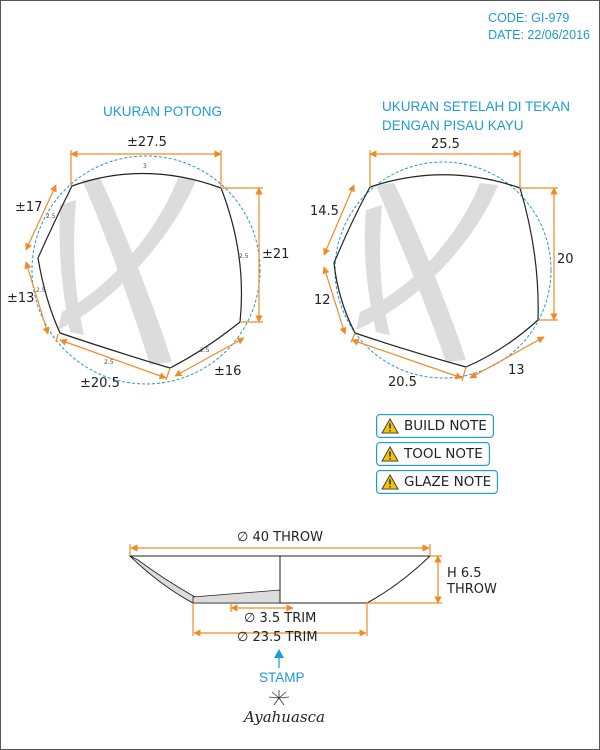  Describe the element at coordinates (280, 537) in the screenshot. I see `section-diameter-throw: ∅ 40 THROW` at that location.